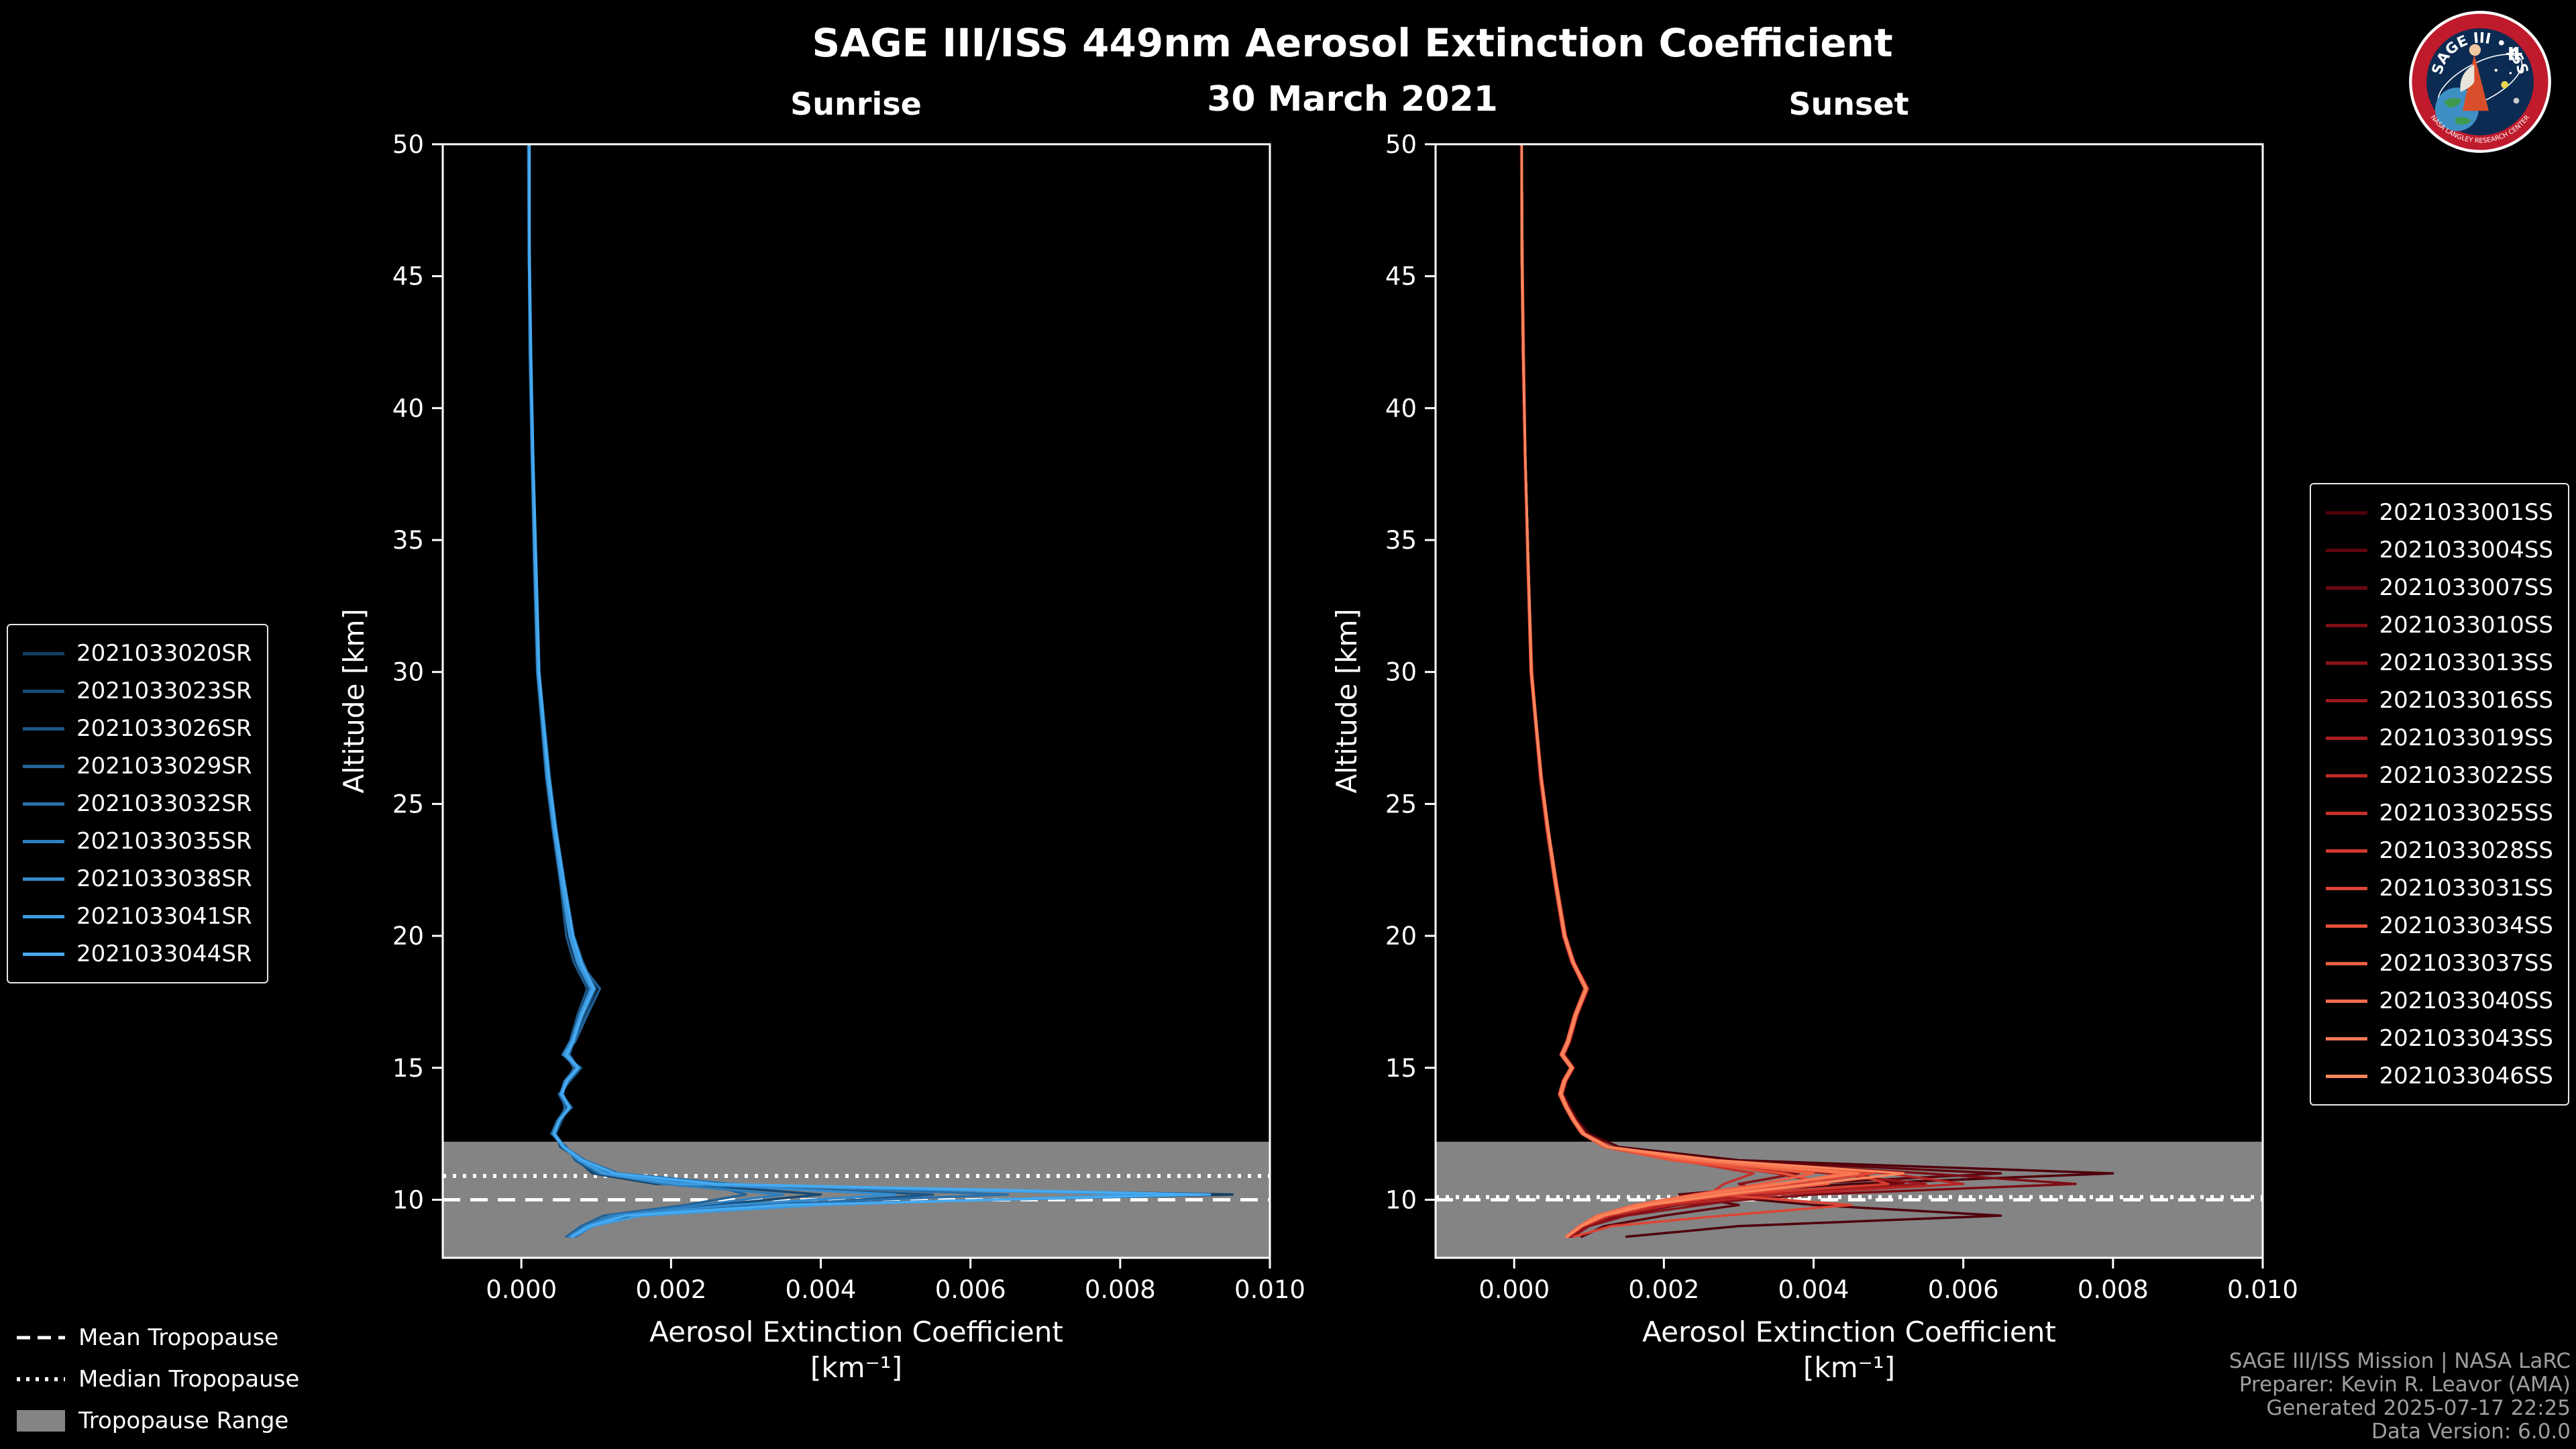 The height and width of the screenshot is (1449, 2576). I want to click on legend-item: 2021033022SS, so click(2439, 775).